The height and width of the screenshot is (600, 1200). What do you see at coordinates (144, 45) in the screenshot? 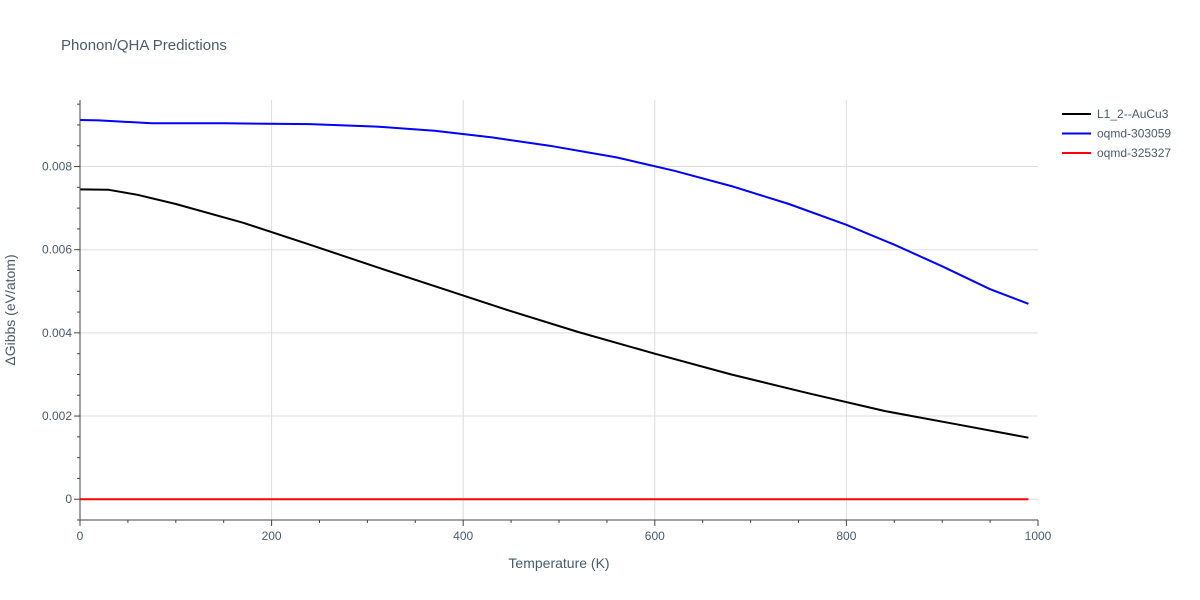
I see `chart-title: Phonon/QHA Predictions` at bounding box center [144, 45].